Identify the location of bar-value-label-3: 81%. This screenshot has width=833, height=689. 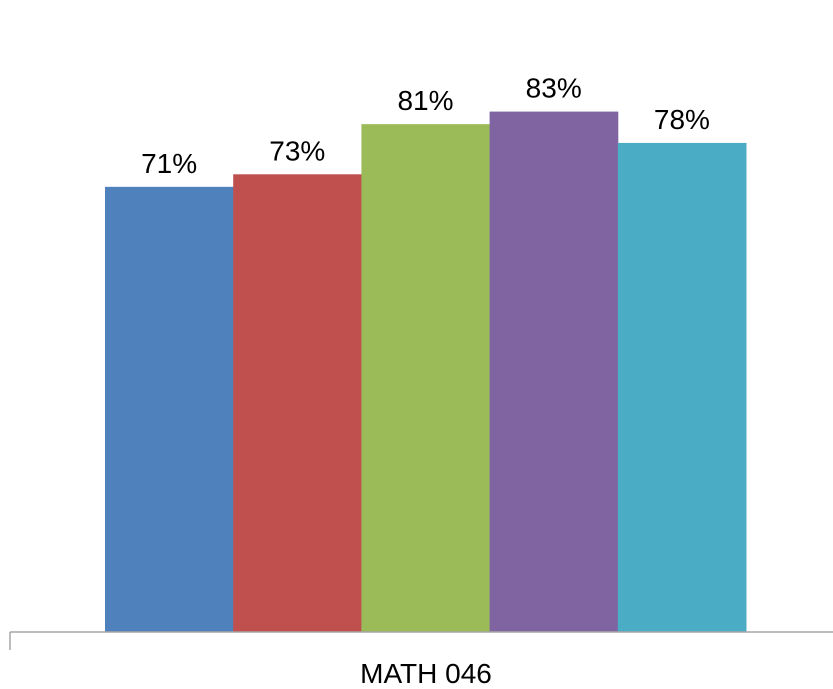
(425, 100).